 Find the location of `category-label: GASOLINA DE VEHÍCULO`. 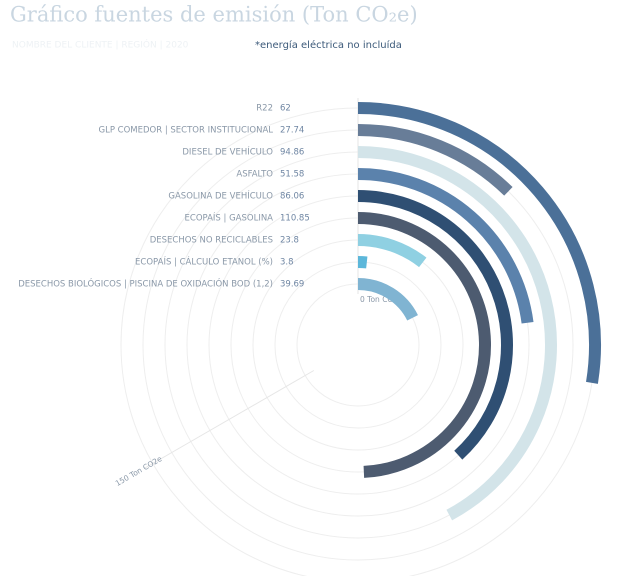

category-label: GASOLINA DE VEHÍCULO is located at coordinates (220, 196).